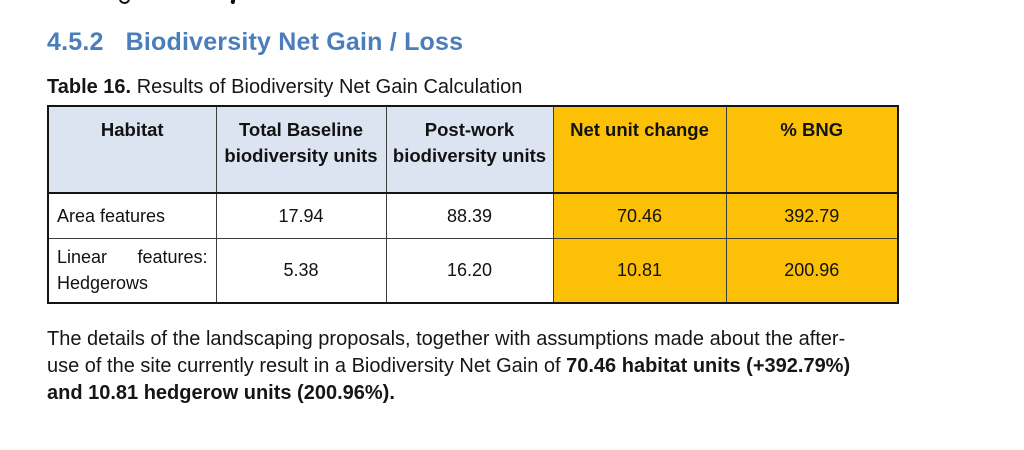  I want to click on comma-fragment, so click(233, 2).